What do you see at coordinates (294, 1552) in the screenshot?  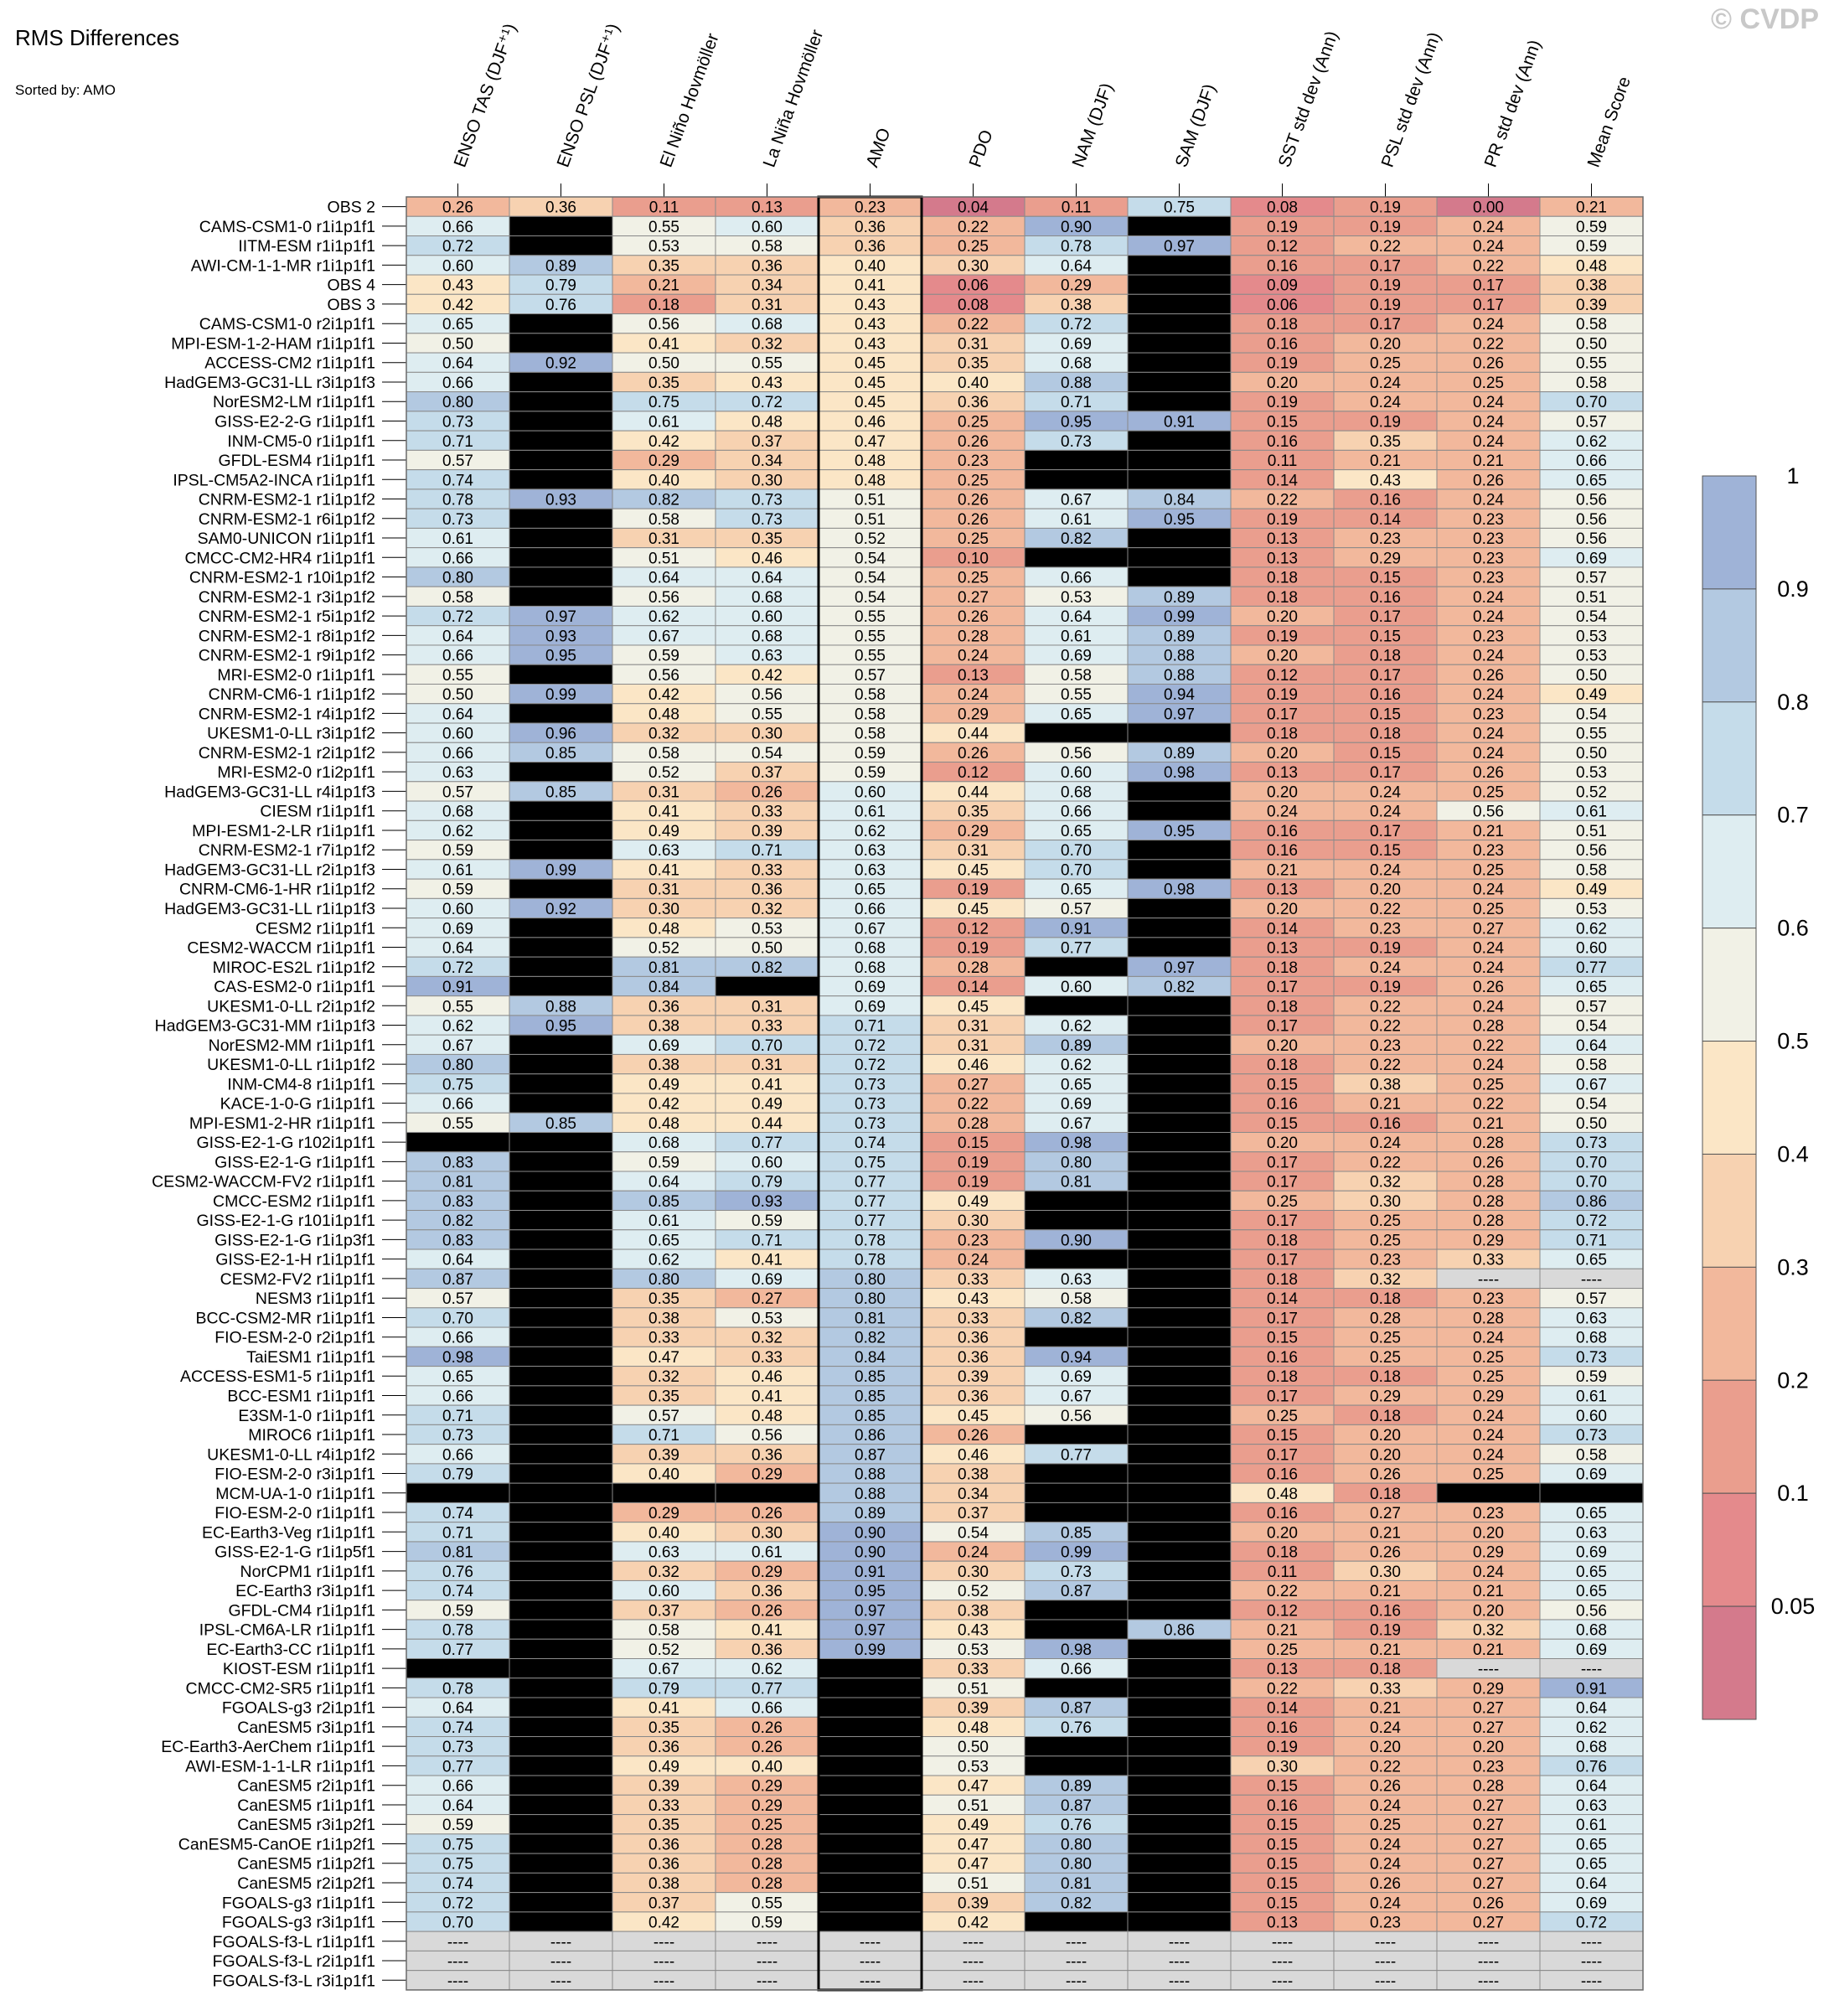 I see `row-label: GISS-E2-1-G r1i1p5f1` at bounding box center [294, 1552].